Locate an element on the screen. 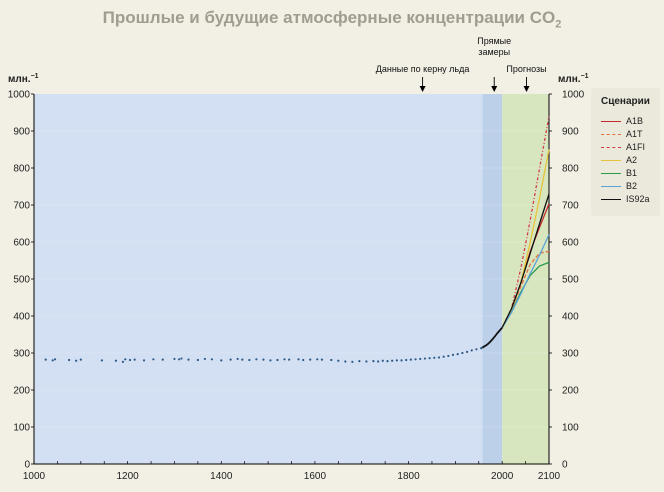  y-tick-label-right: 0 is located at coordinates (565, 465).